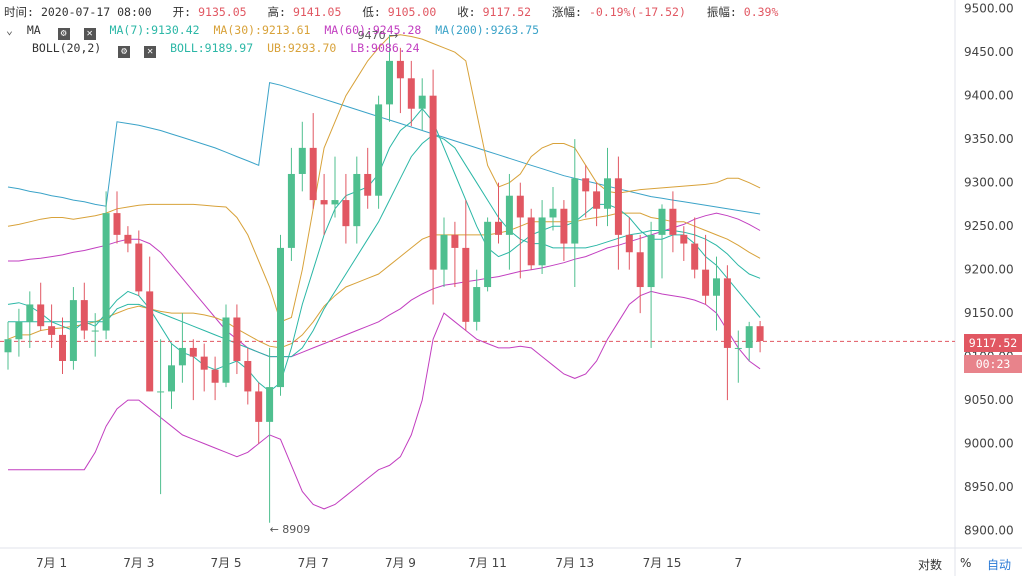 This screenshot has height=576, width=1022. Describe the element at coordinates (989, 313) in the screenshot. I see `y-tick-label: 9150.00` at that location.